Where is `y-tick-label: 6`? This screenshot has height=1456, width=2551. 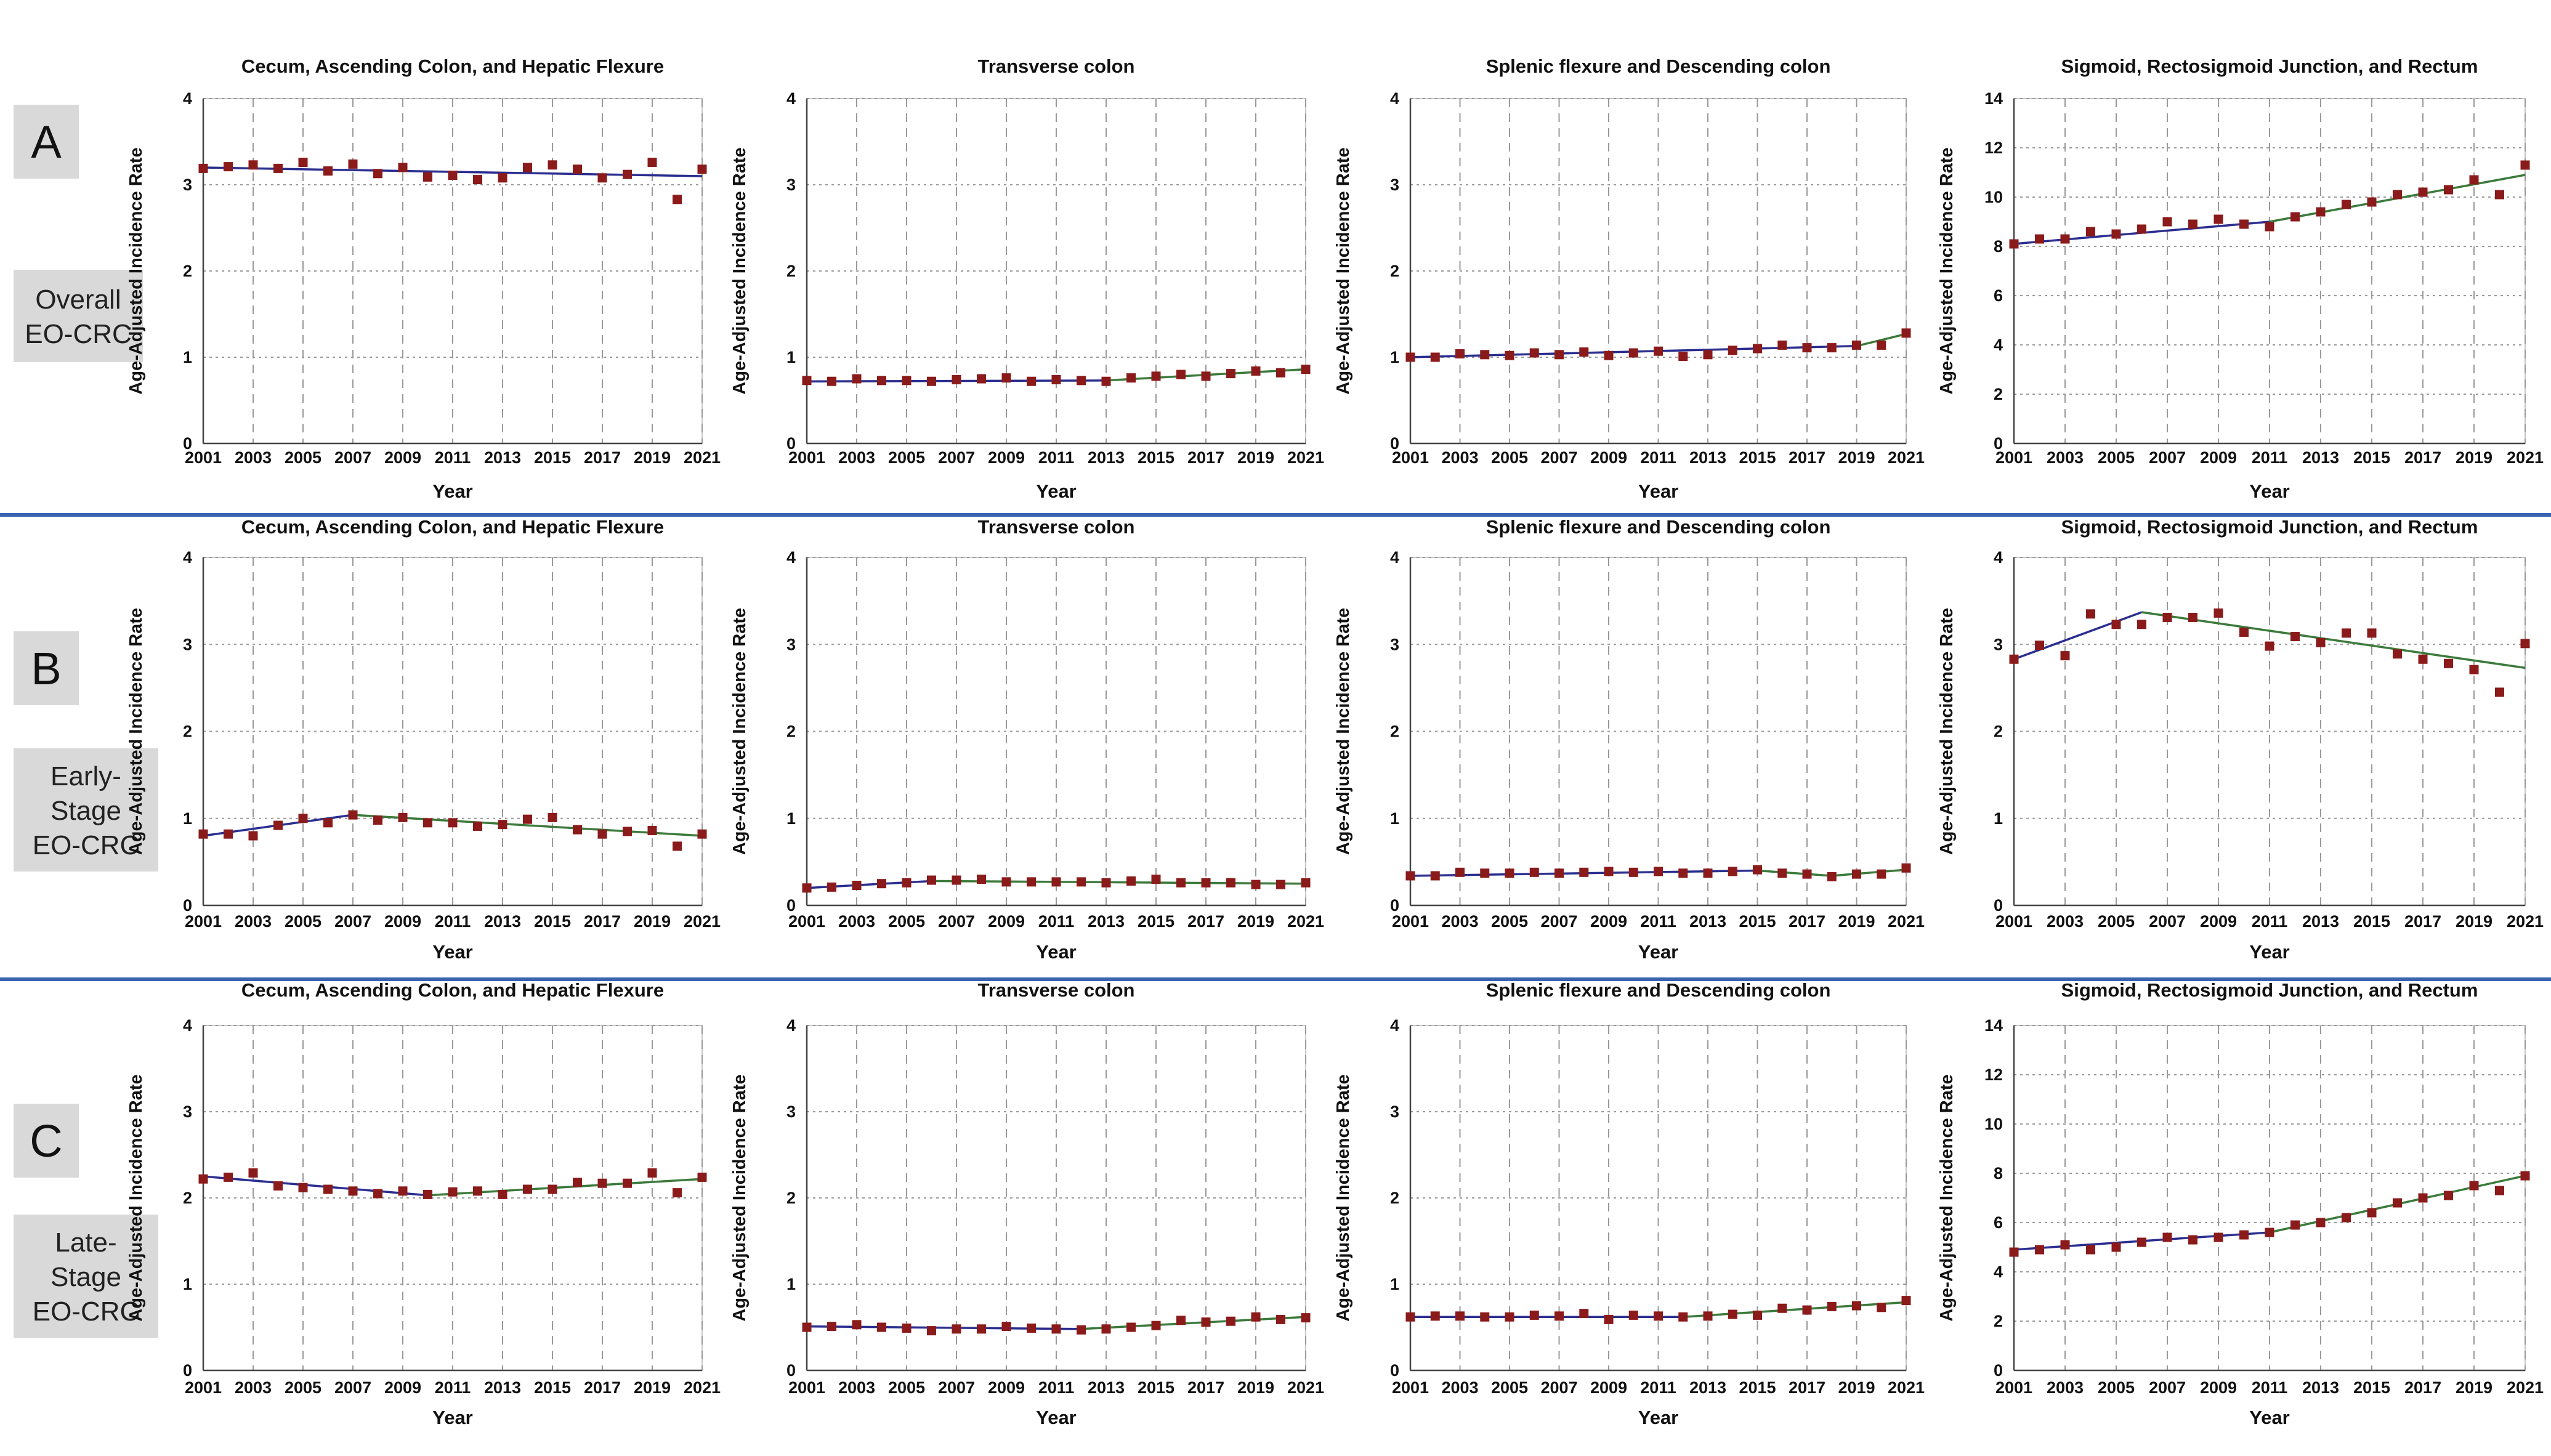 y-tick-label: 6 is located at coordinates (1998, 1223).